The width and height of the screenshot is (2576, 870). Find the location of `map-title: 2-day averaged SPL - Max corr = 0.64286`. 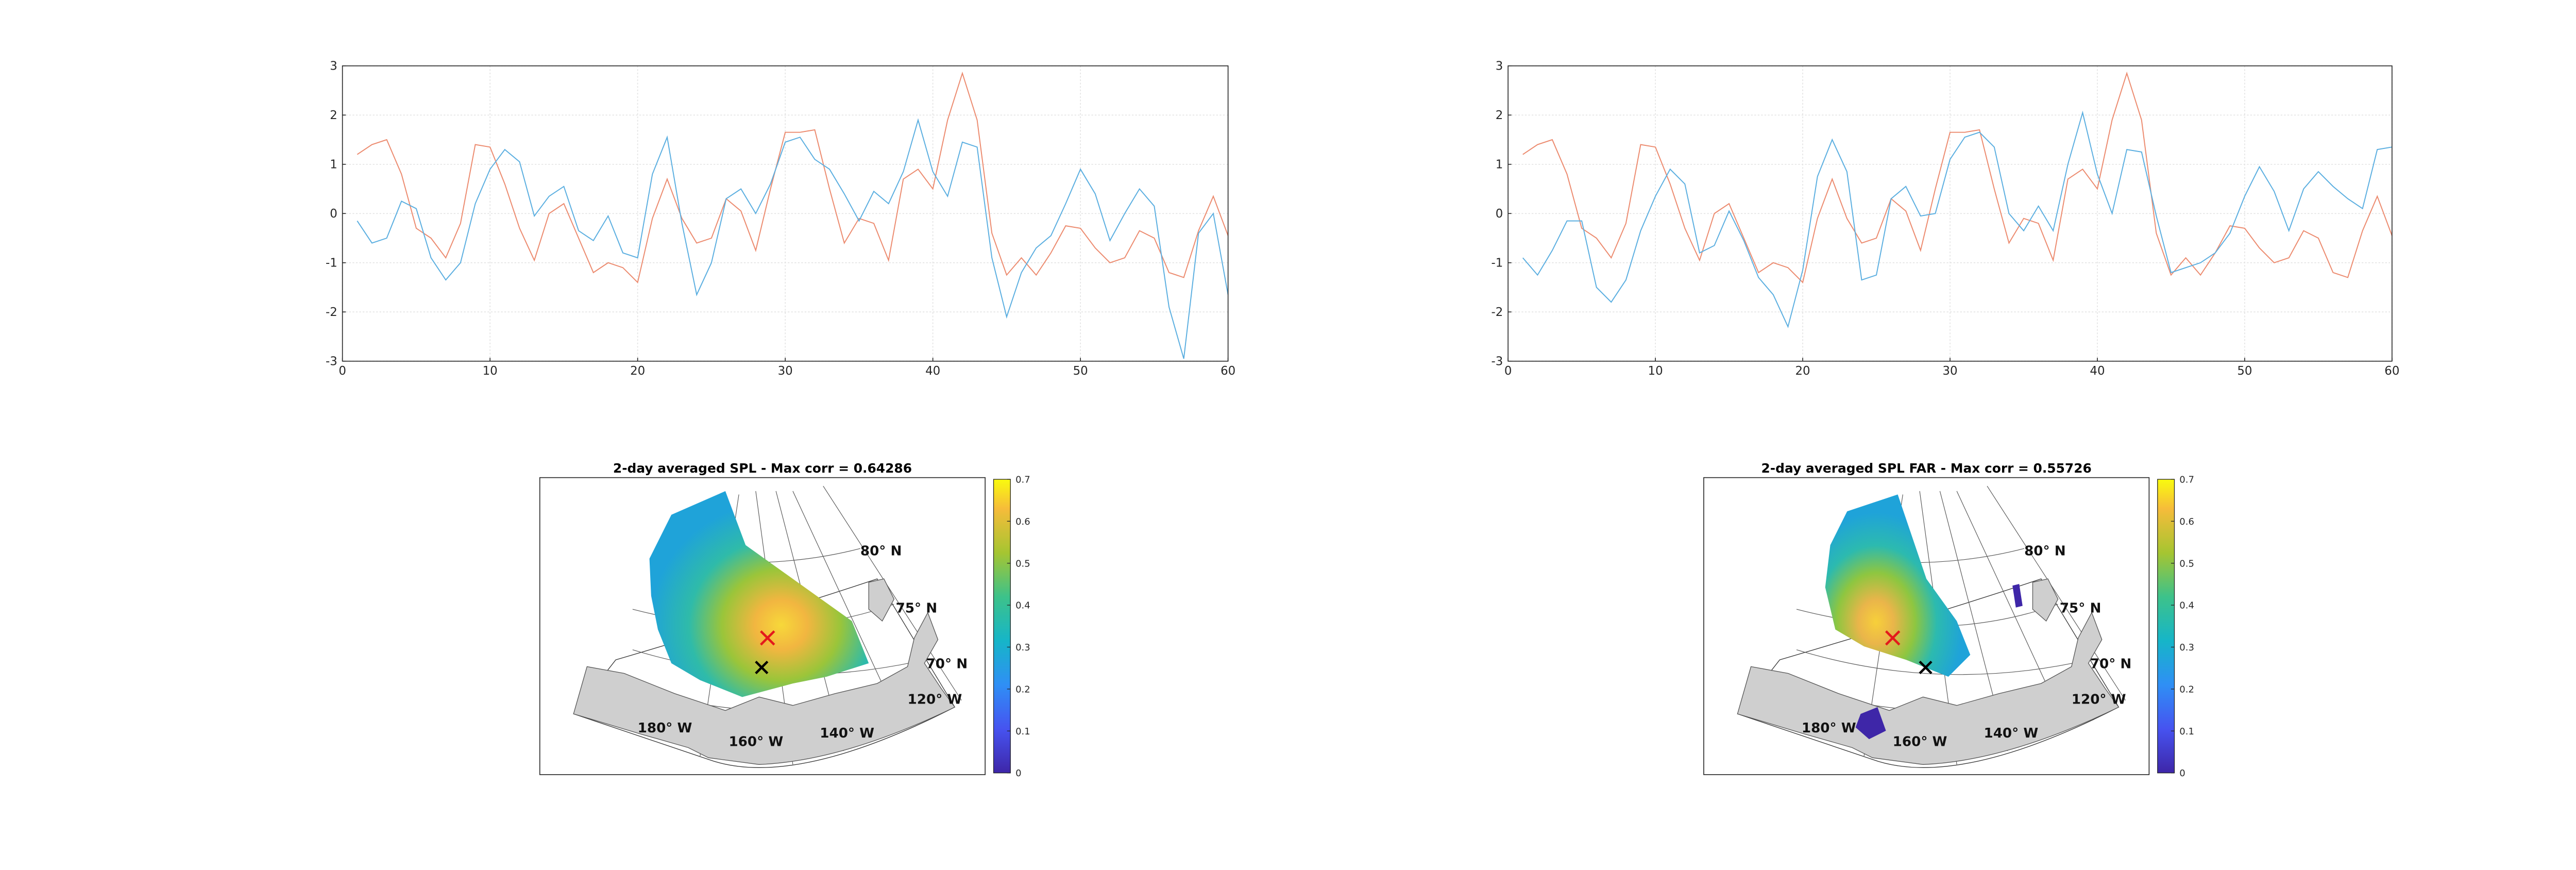

map-title: 2-day averaged SPL - Max corr = 0.64286 is located at coordinates (762, 468).